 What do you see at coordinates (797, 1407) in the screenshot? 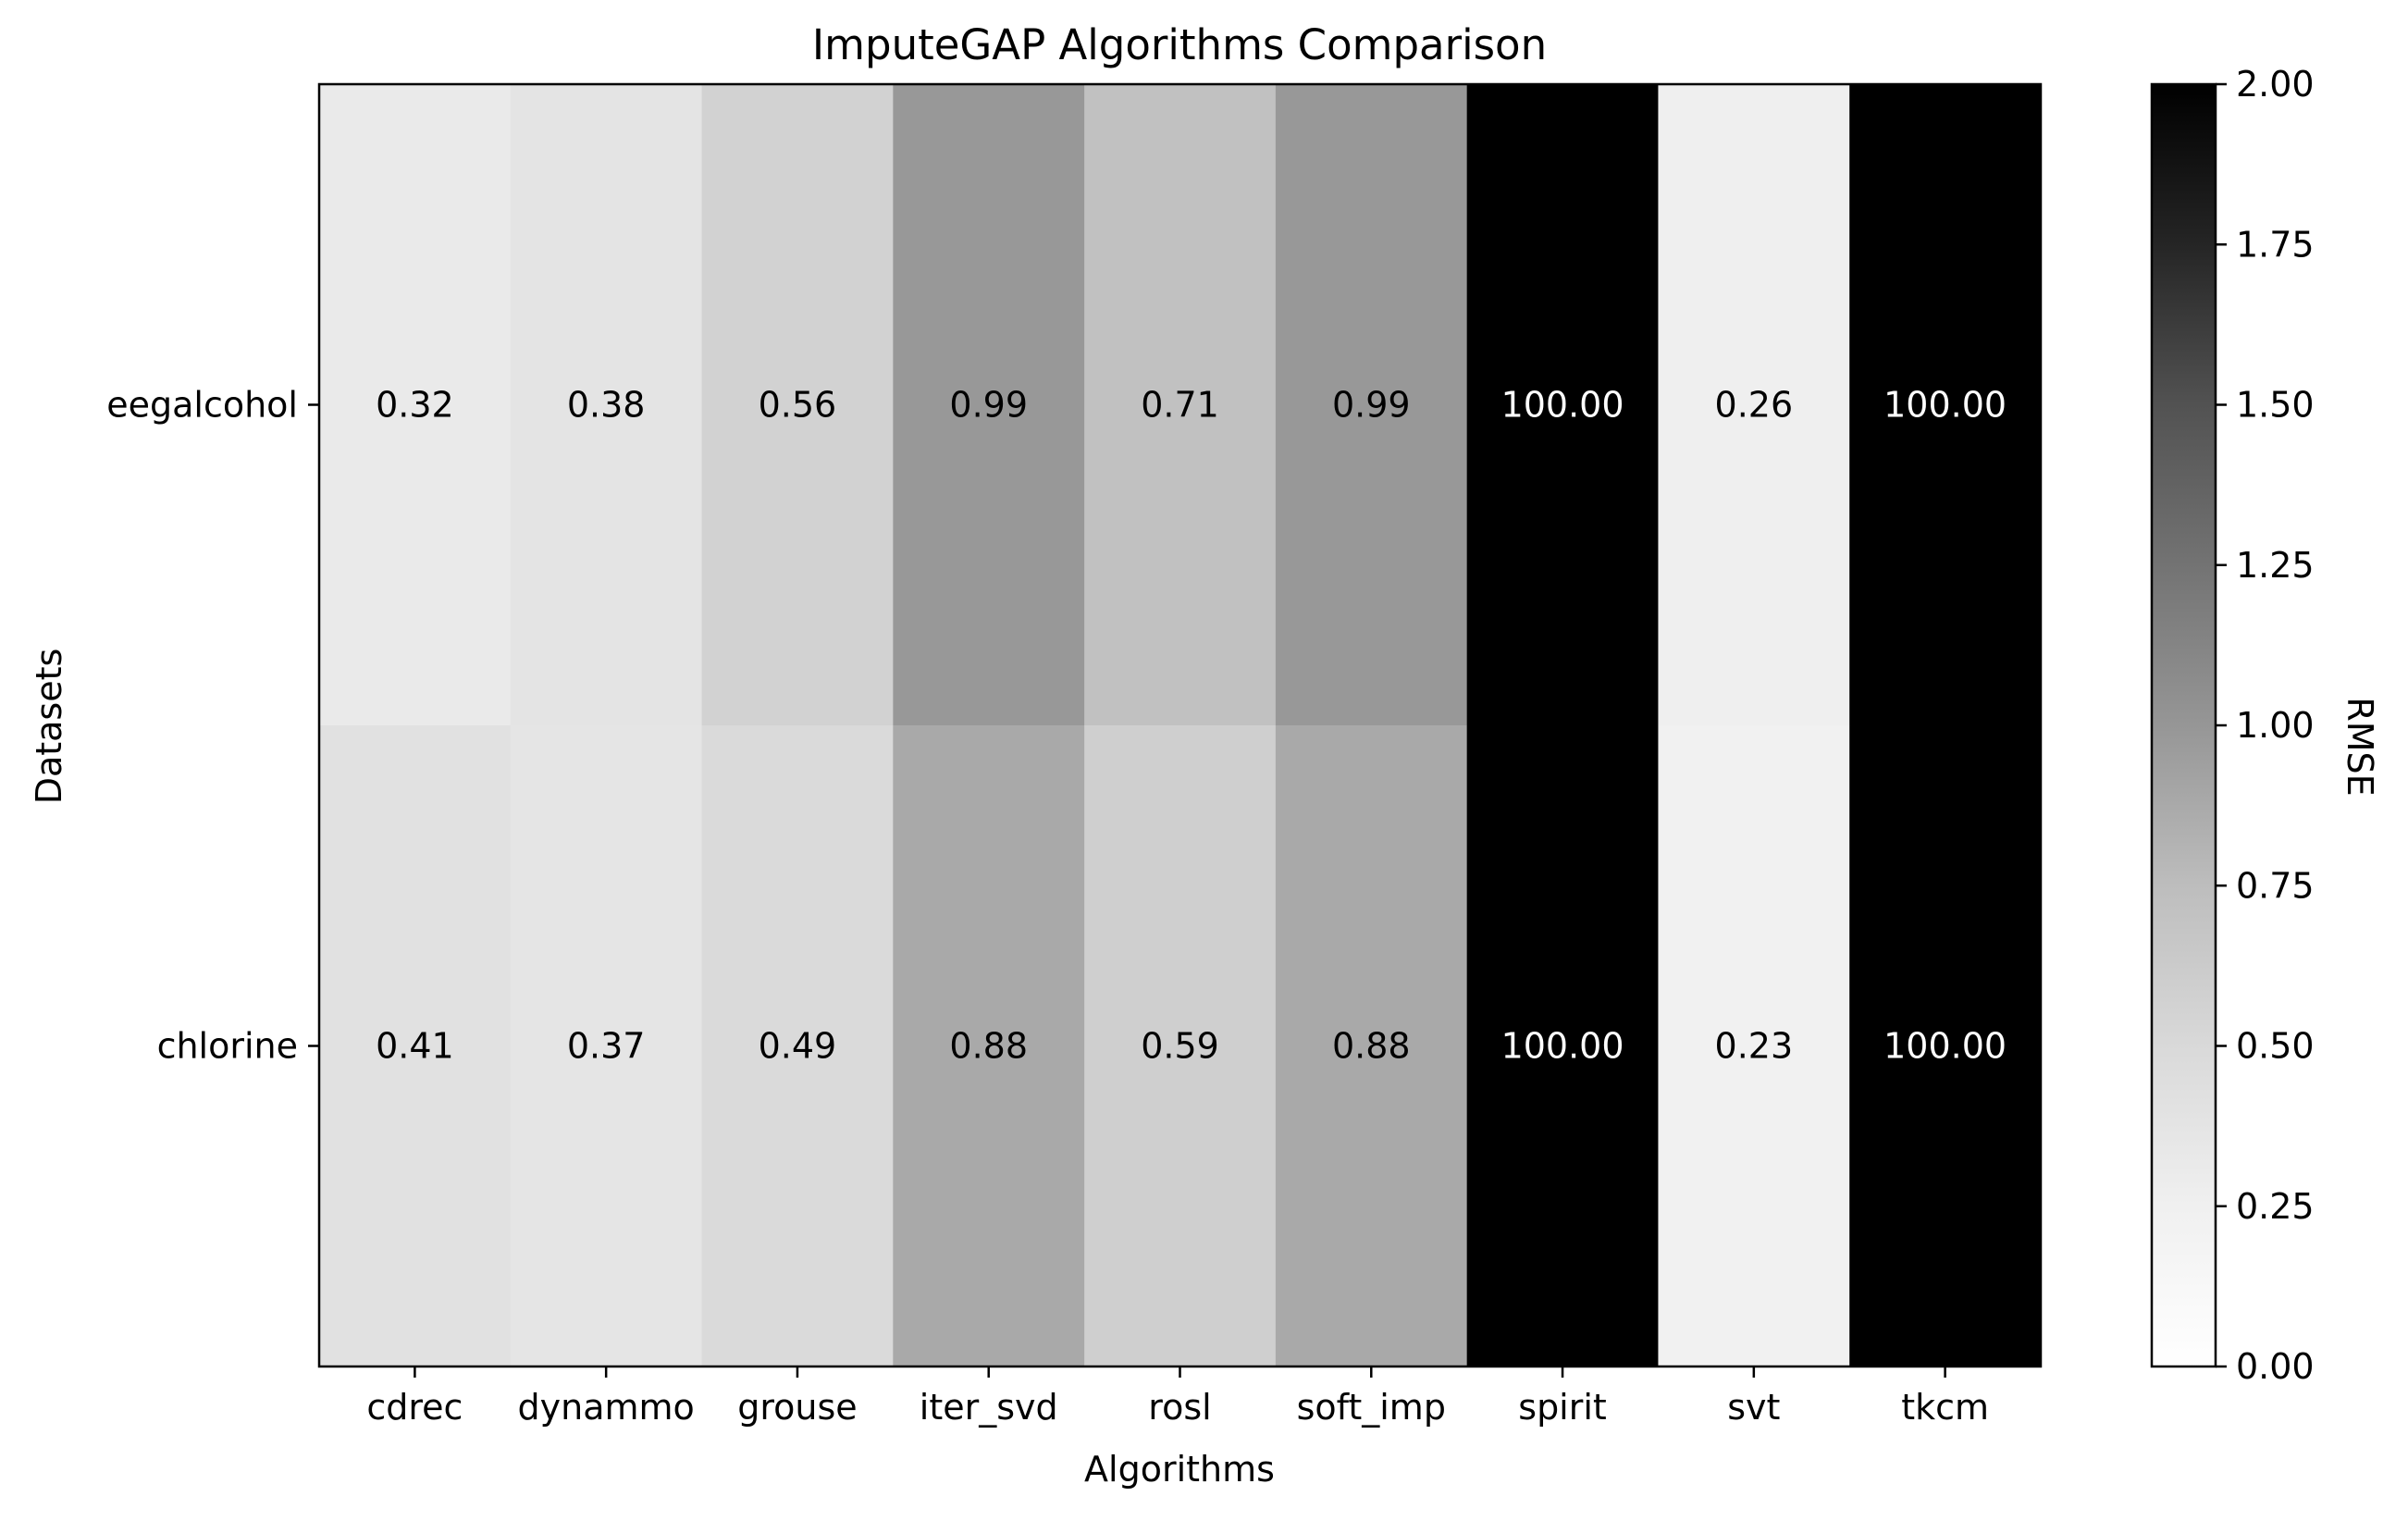
I see `x-tick-label: grouse` at bounding box center [797, 1407].